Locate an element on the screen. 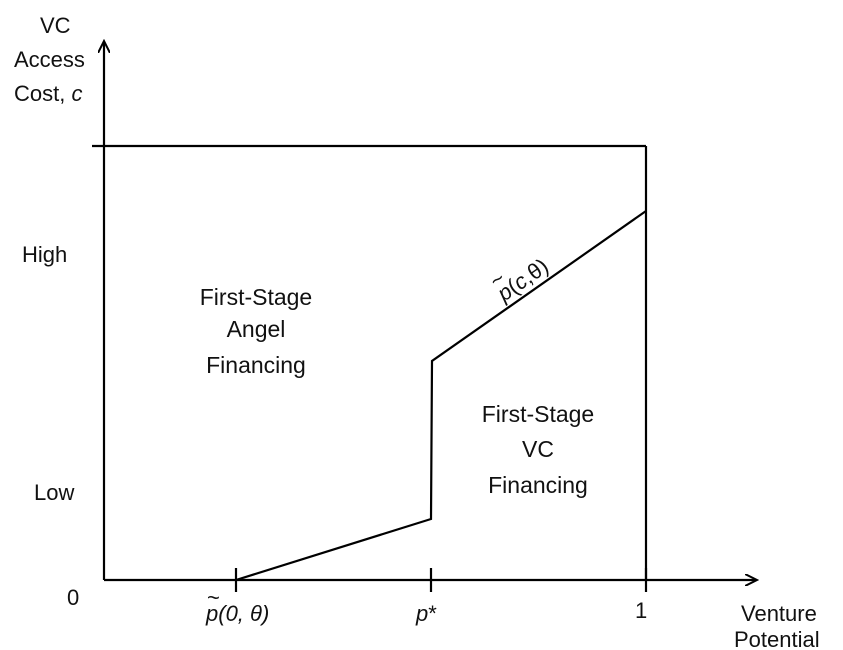 Image resolution: width=843 pixels, height=650 pixels. angel-region-line3: Financing is located at coordinates (256, 365).